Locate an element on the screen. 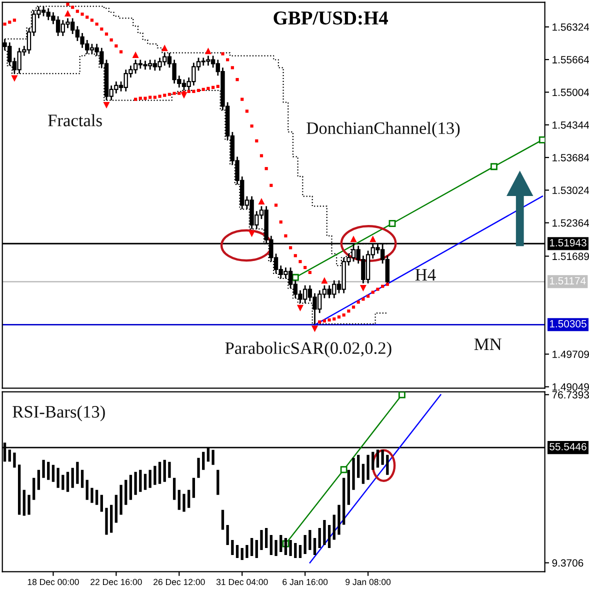 The height and width of the screenshot is (590, 589). x-tick-label: 31 Dec 04:00 is located at coordinates (242, 582).